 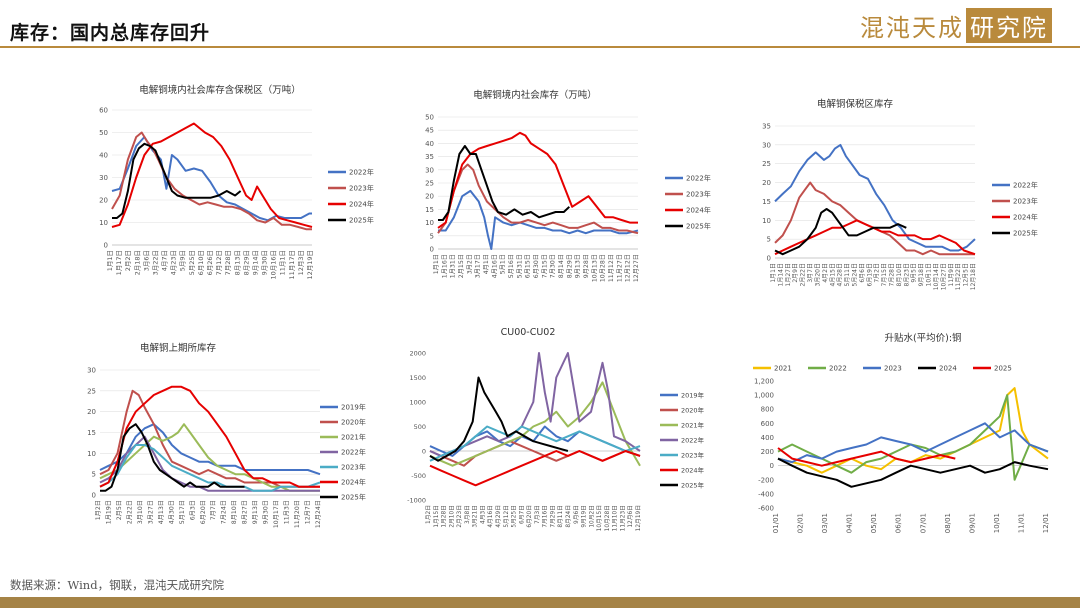 What do you see at coordinates (301, 262) in the screenshot?
I see `x-tick-label: 12月3日` at bounding box center [301, 262].